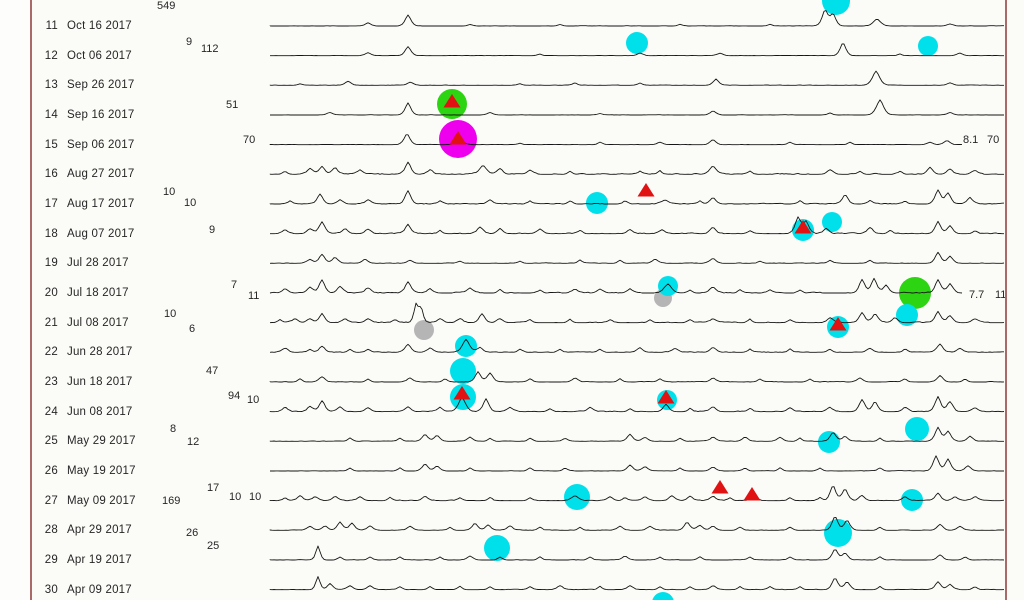 This screenshot has height=600, width=1024. What do you see at coordinates (192, 329) in the screenshot?
I see `event-count-label: 6` at bounding box center [192, 329].